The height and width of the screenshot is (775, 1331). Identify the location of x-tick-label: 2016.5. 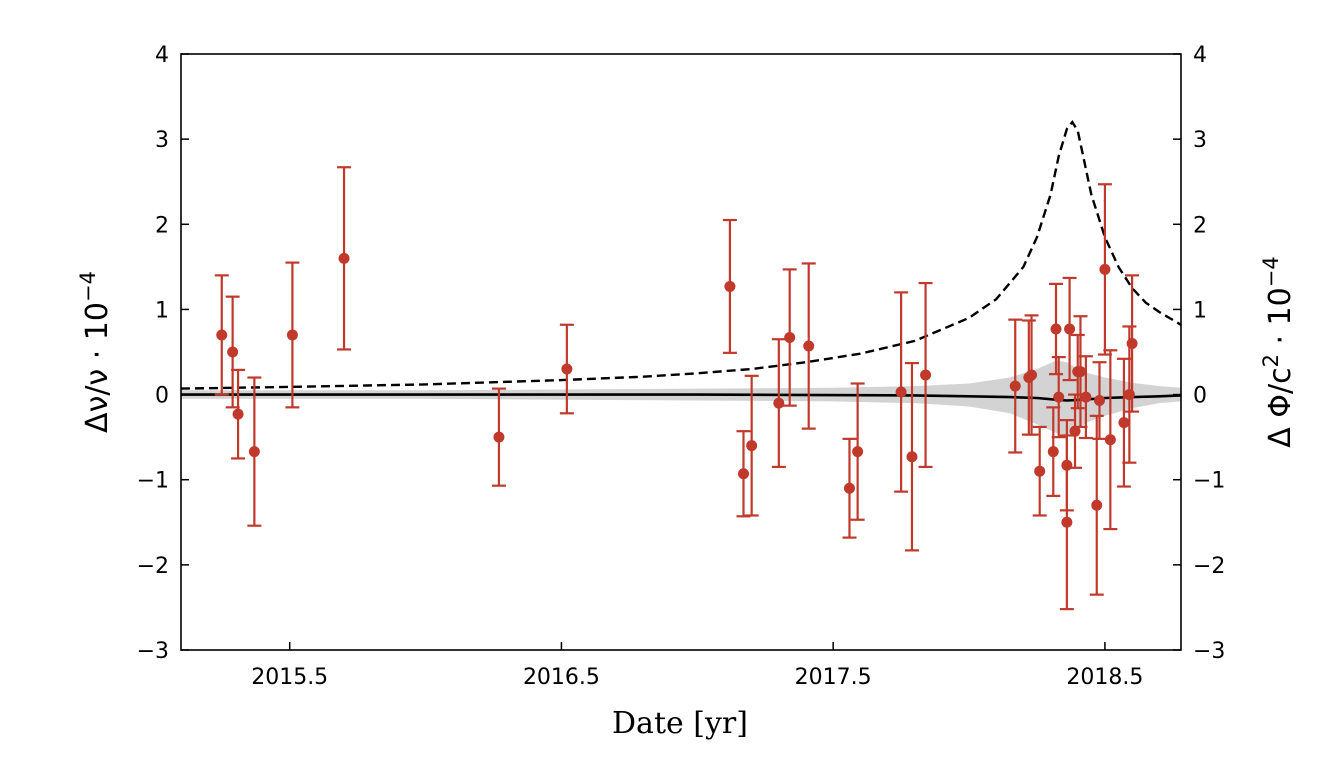
(561, 677).